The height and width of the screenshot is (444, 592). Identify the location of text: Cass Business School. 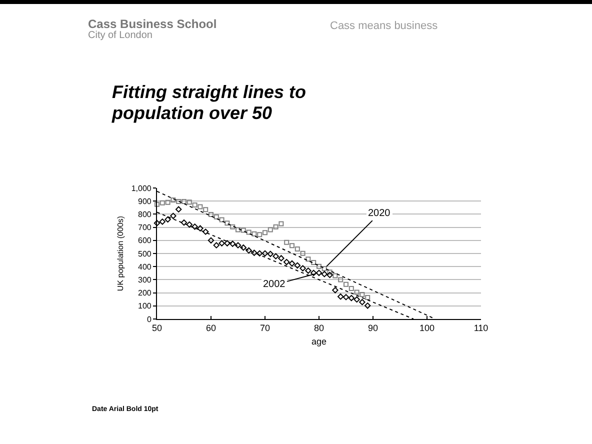
(152, 24).